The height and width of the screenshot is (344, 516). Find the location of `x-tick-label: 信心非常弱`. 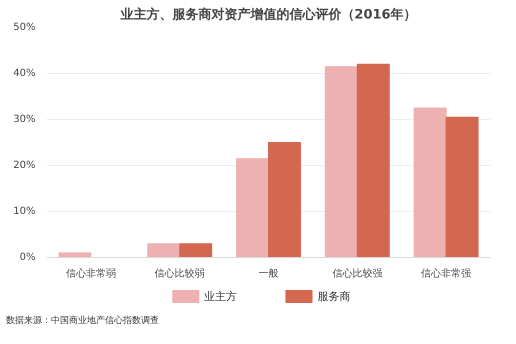

x-tick-label: 信心非常弱 is located at coordinates (91, 274).